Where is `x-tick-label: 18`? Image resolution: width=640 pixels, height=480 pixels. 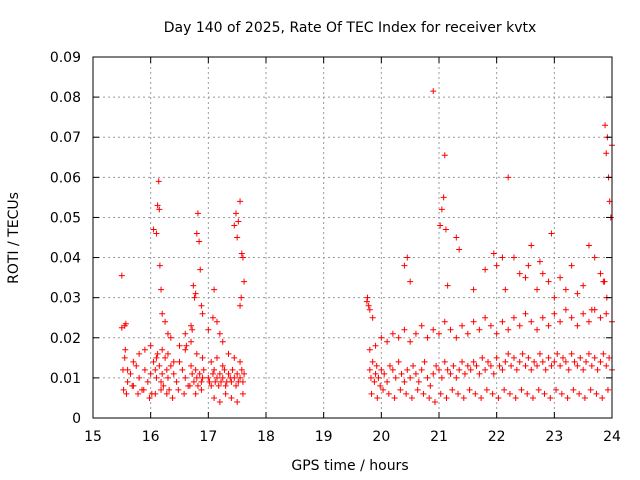 x-tick-label: 18 is located at coordinates (266, 437).